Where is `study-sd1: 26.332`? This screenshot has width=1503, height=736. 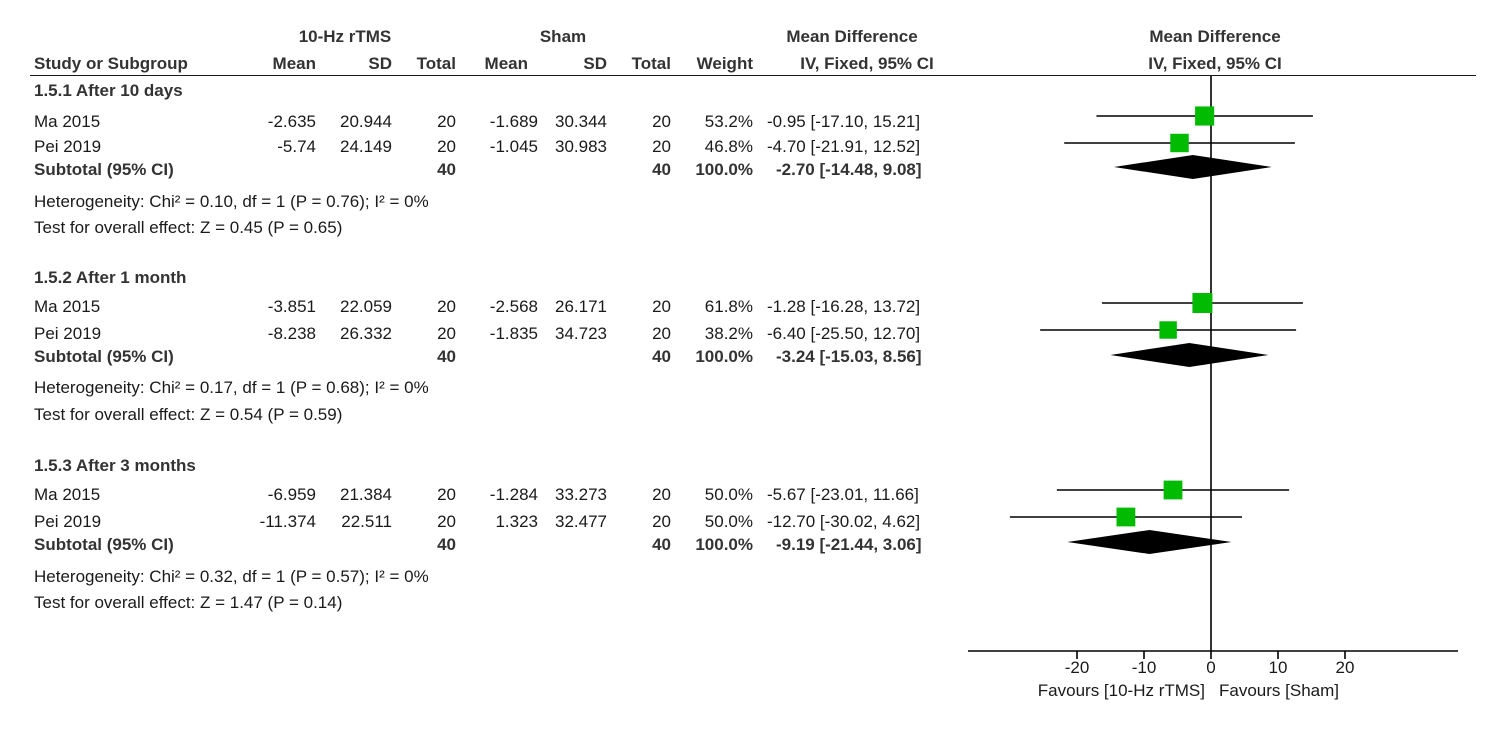
study-sd1: 26.332 is located at coordinates (366, 333).